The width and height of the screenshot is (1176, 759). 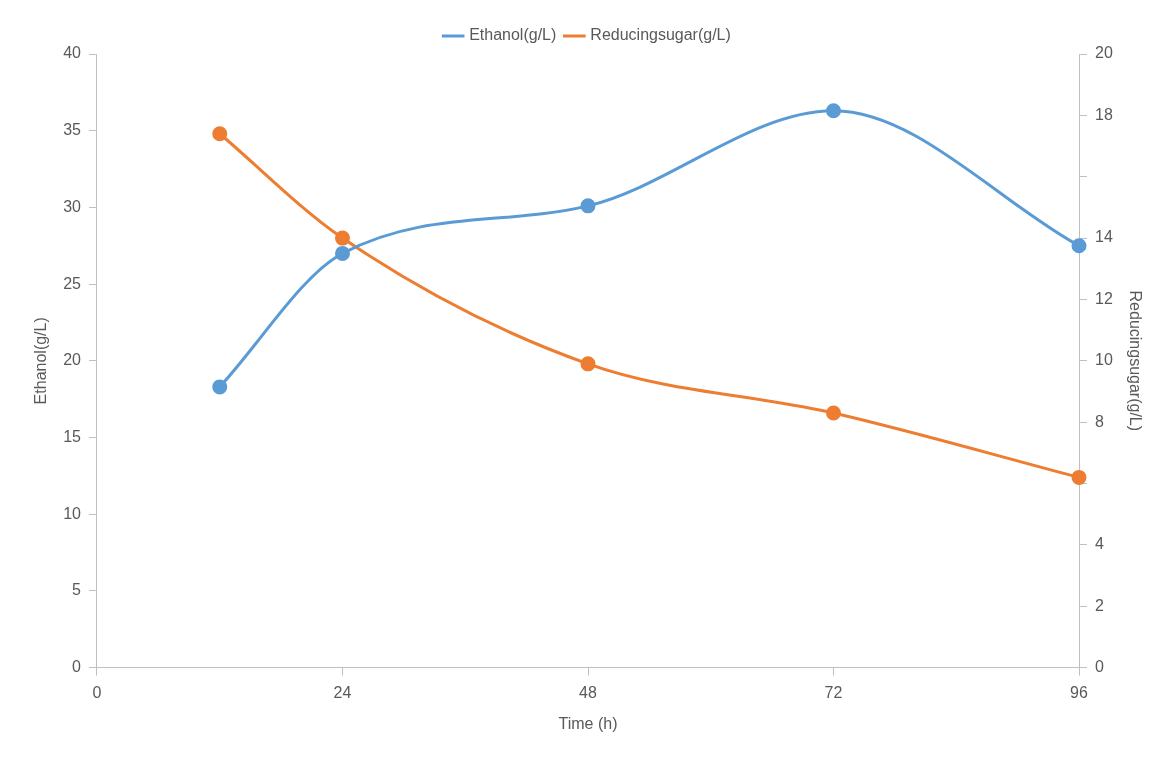 What do you see at coordinates (660, 35) in the screenshot?
I see `legend-label: Reducingsugar(g/L)` at bounding box center [660, 35].